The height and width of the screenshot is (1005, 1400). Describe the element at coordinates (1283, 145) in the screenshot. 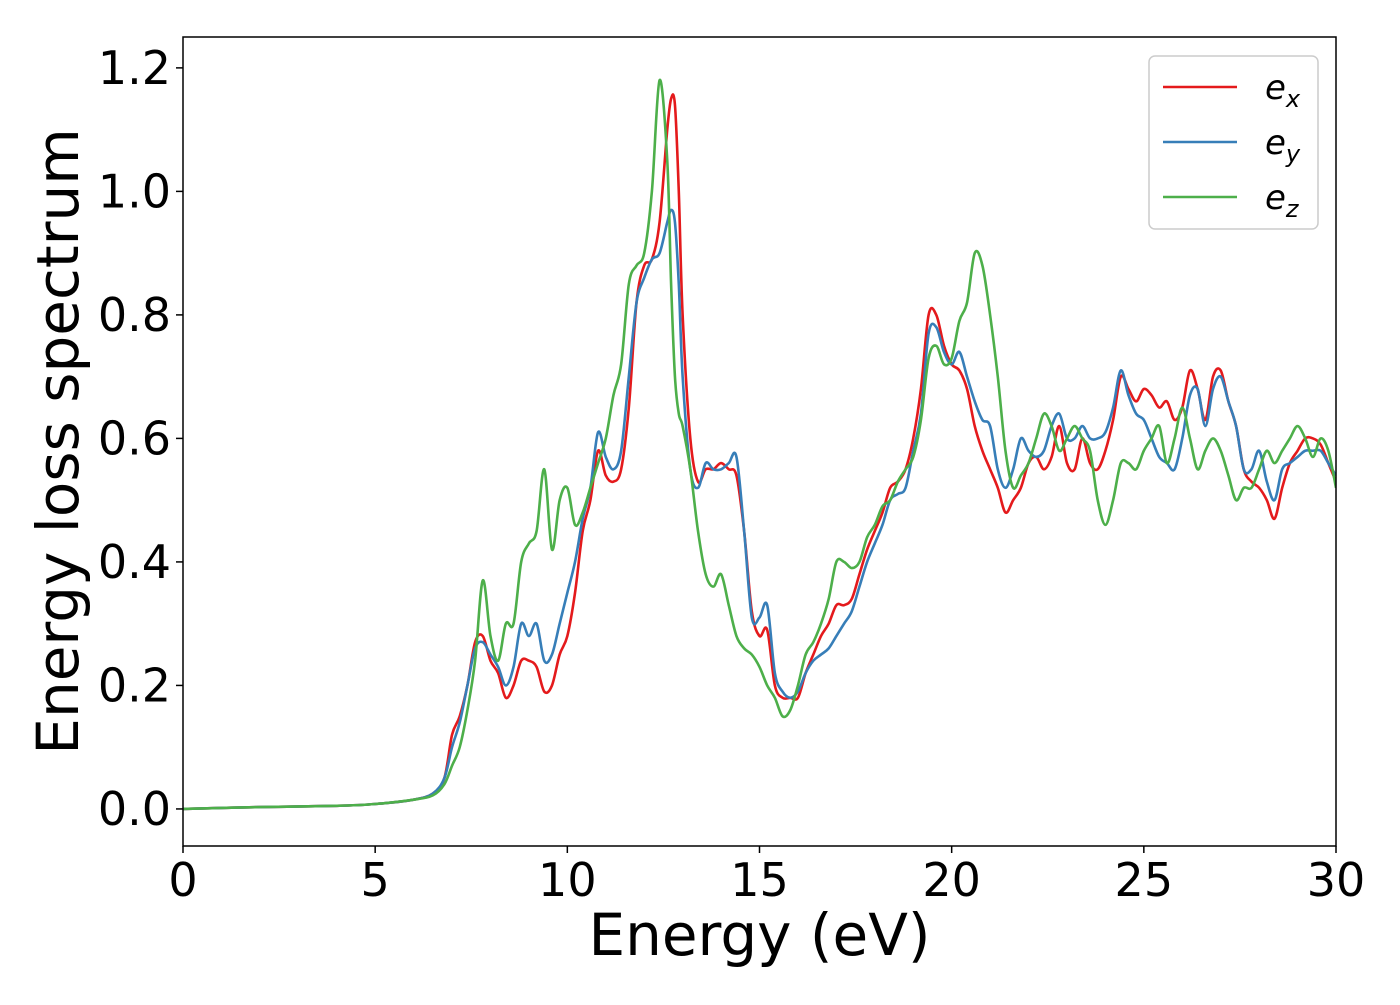

I see `legend-label-y: ey` at that location.